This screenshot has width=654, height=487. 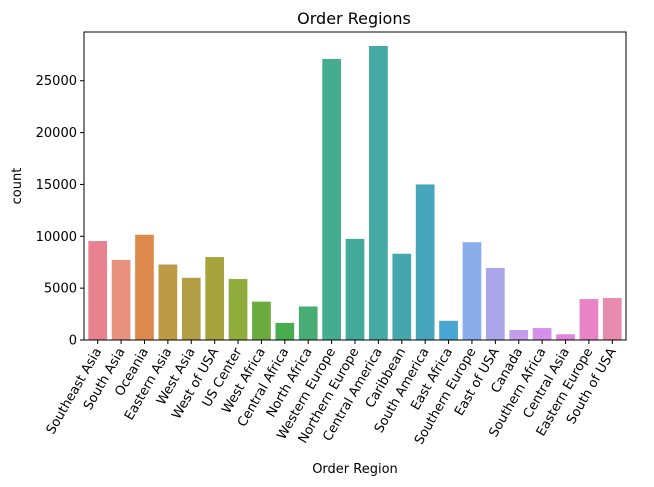 What do you see at coordinates (56, 81) in the screenshot?
I see `y-tick-label: 25000` at bounding box center [56, 81].